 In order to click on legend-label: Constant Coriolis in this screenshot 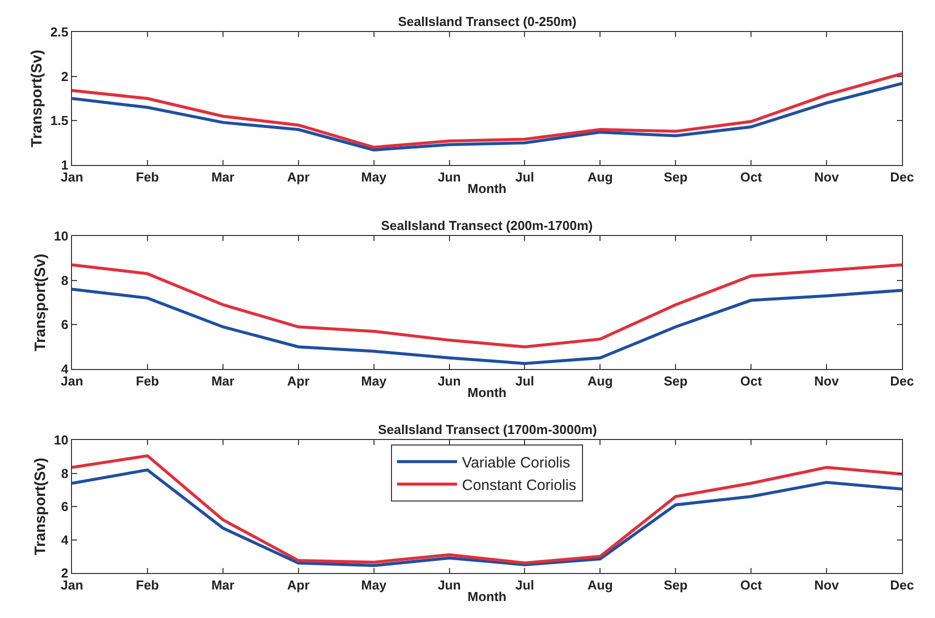, I will do `click(519, 485)`.